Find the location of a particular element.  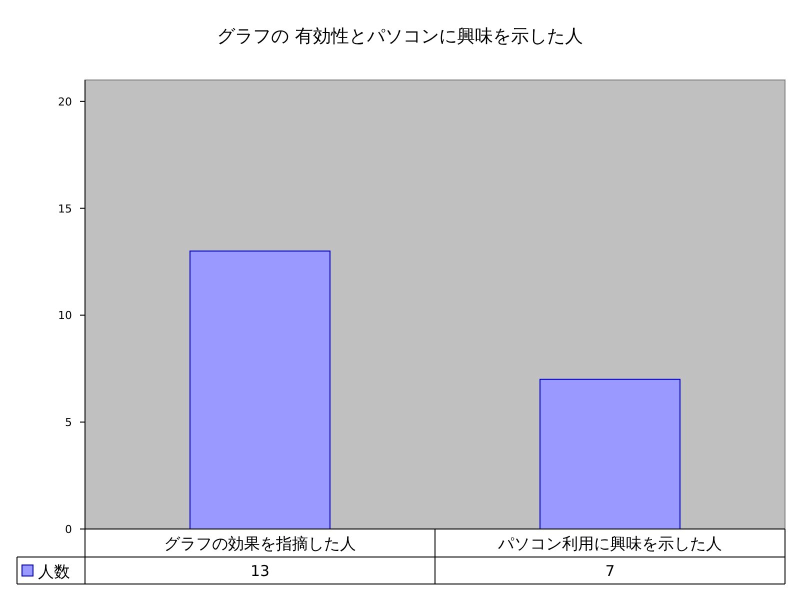

x-tick-label: パソコン利用に興味を示した人 is located at coordinates (609, 543).